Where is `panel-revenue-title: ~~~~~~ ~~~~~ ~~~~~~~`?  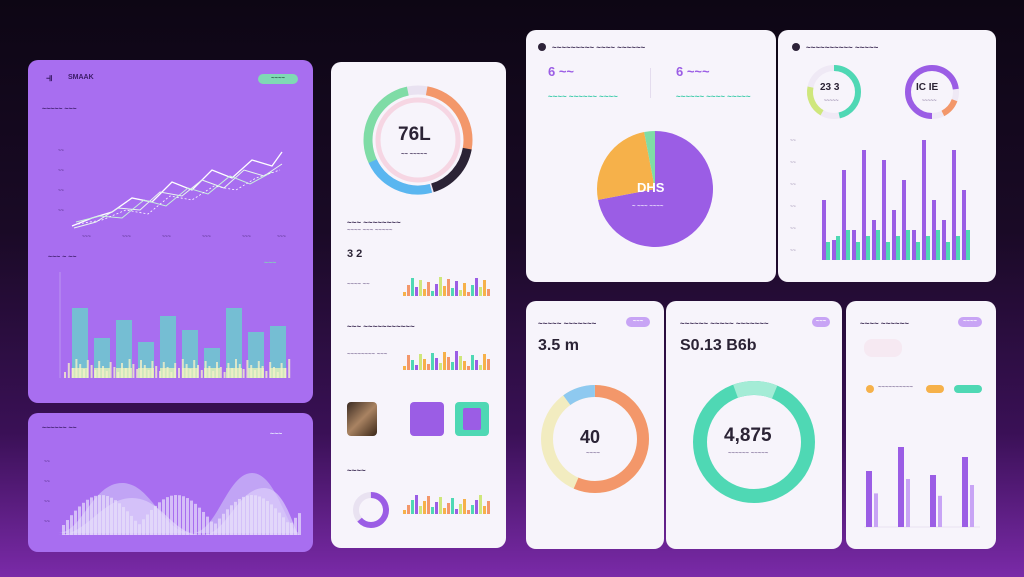 panel-revenue-title: ~~~~~~ ~~~~~ ~~~~~~~ is located at coordinates (724, 323).